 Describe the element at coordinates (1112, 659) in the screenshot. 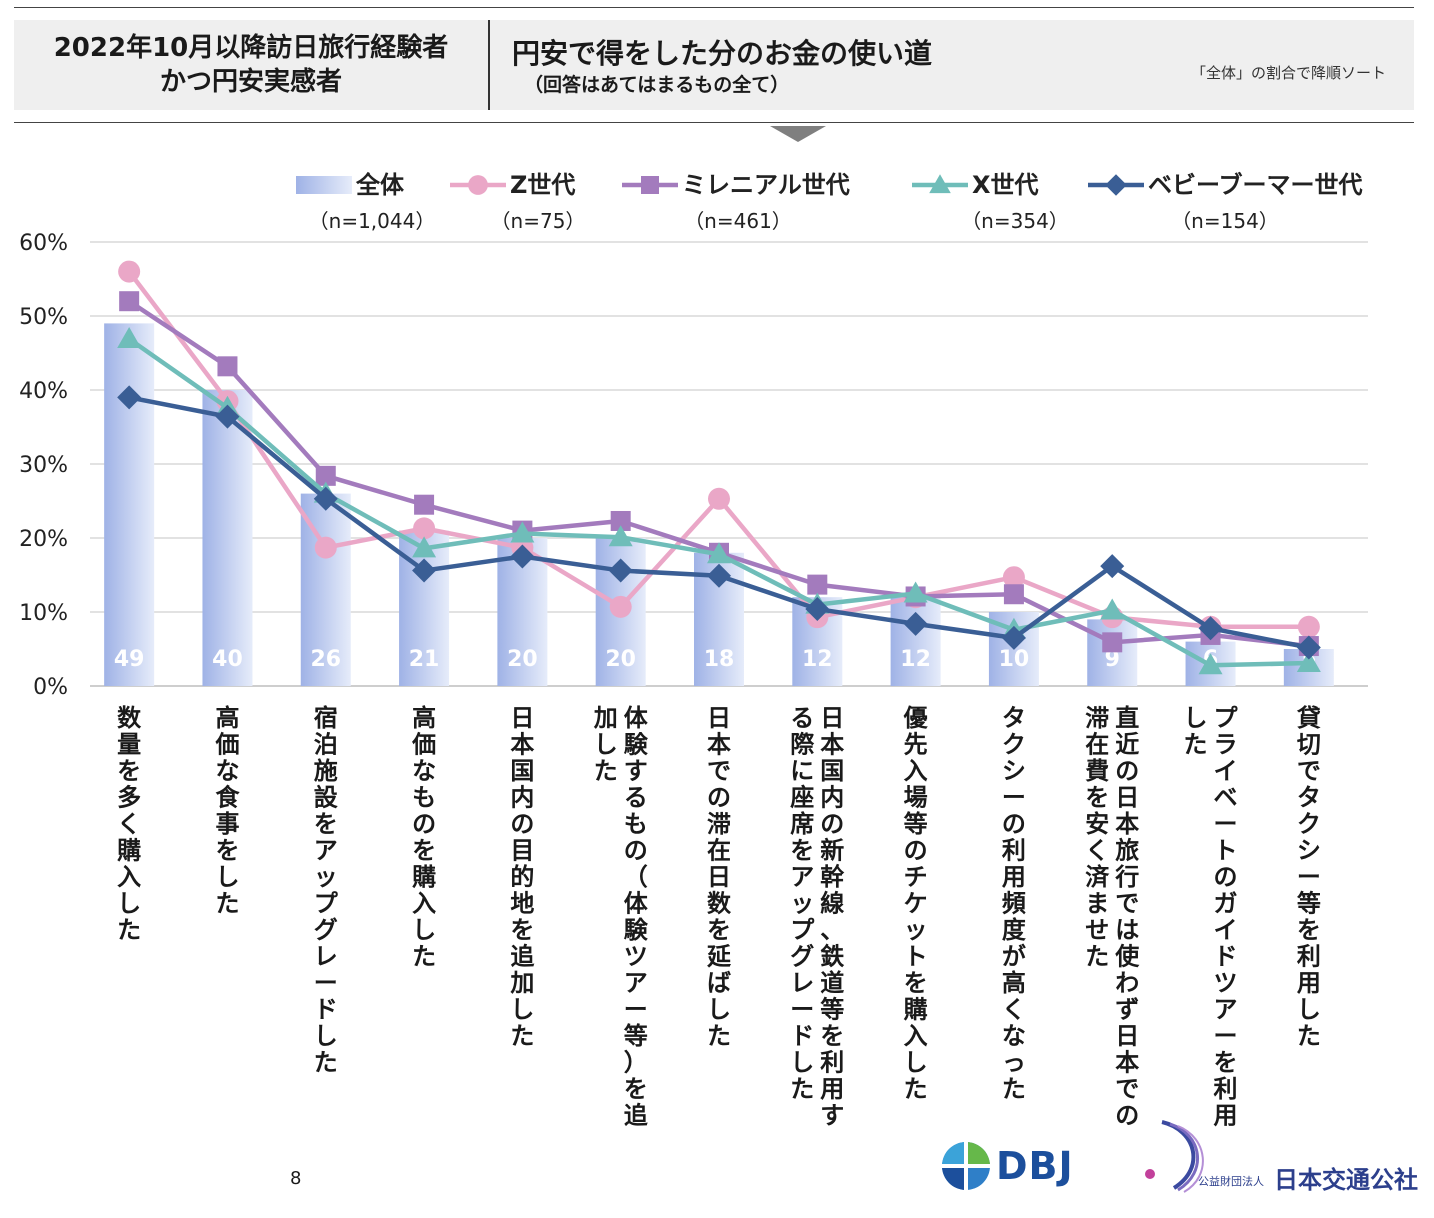

I see `bar-value-label: 9` at that location.